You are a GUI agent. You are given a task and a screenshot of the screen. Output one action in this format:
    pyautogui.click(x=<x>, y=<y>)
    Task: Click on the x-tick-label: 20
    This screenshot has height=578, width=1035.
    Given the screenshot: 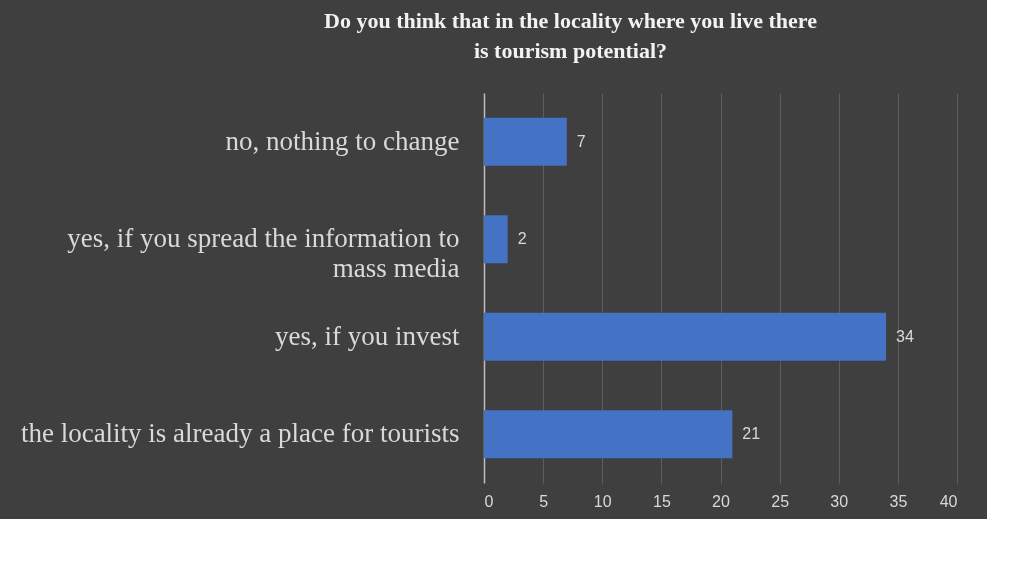 What is the action you would take?
    pyautogui.click(x=721, y=501)
    